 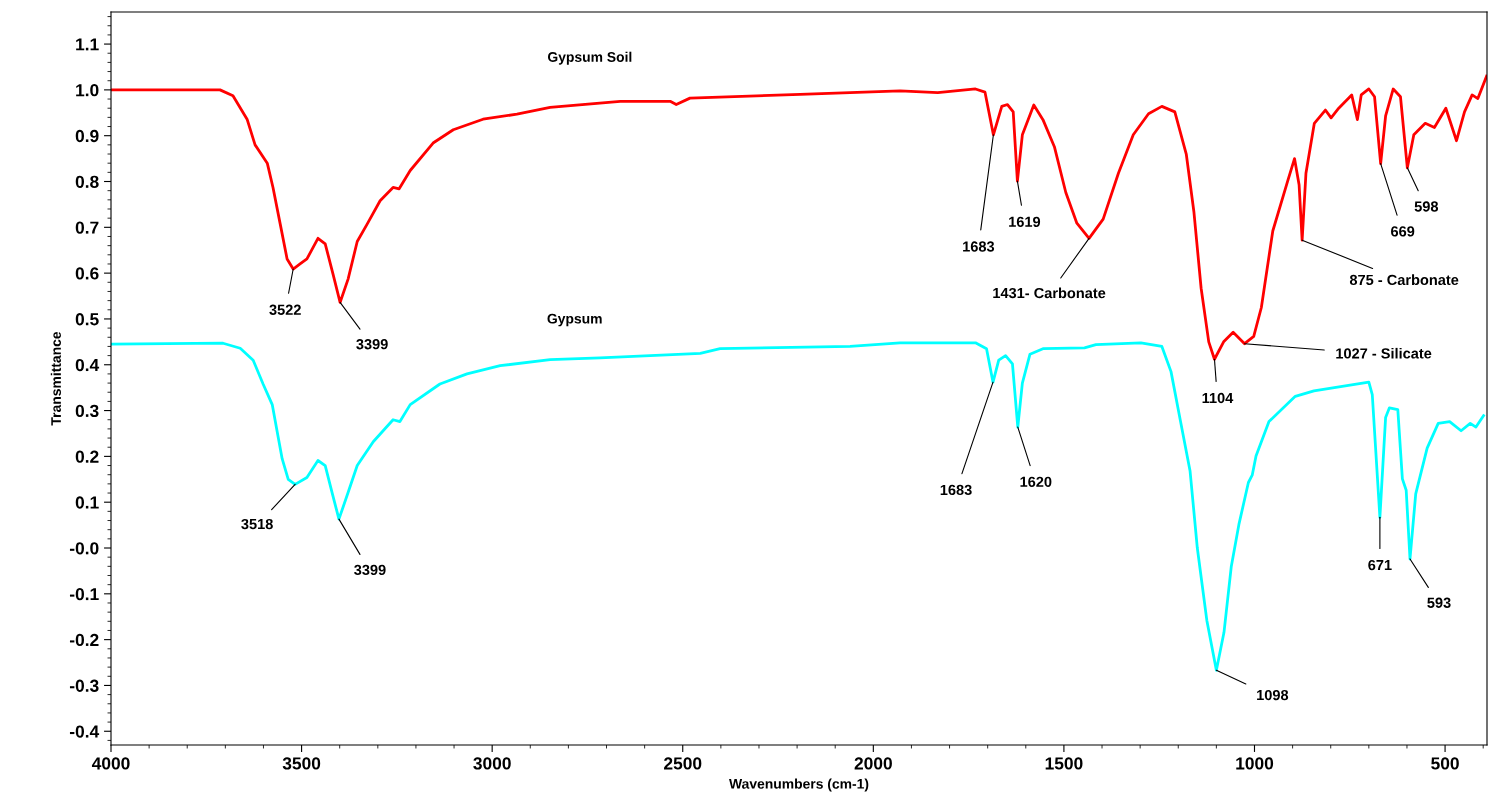 What do you see at coordinates (84, 640) in the screenshot?
I see `y-tick-label: -0.2` at bounding box center [84, 640].